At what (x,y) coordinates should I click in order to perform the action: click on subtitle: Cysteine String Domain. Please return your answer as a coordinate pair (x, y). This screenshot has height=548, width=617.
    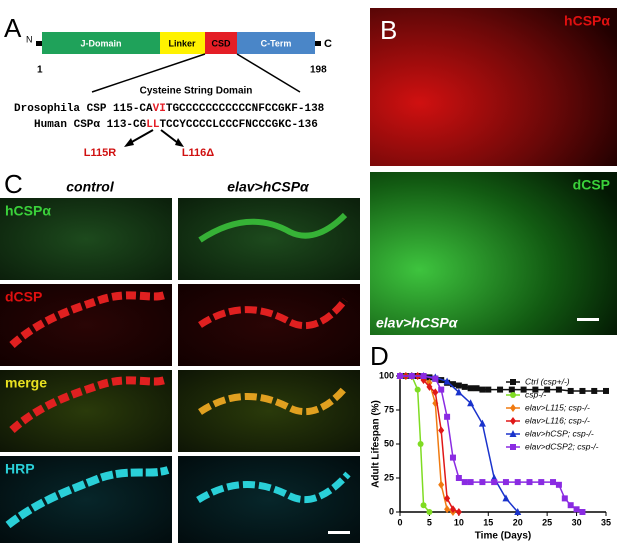
    Looking at the image, I should click on (196, 91).